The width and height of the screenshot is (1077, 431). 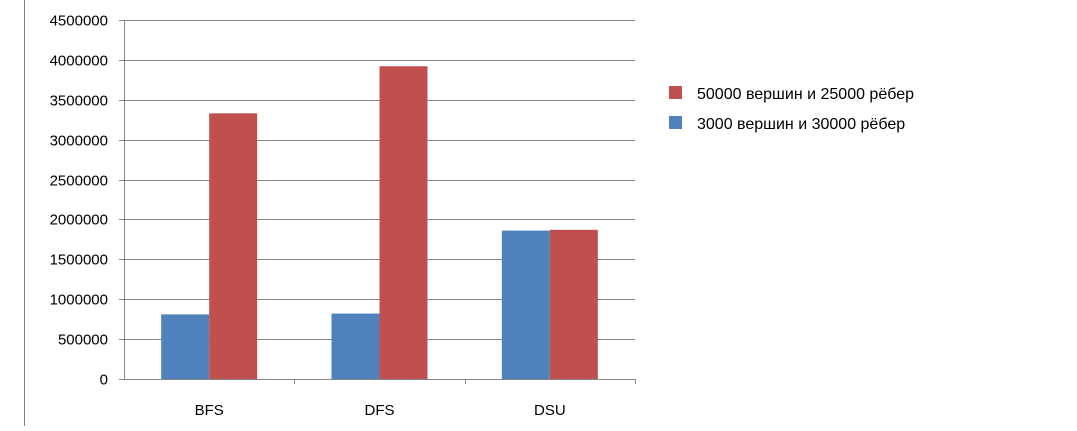 What do you see at coordinates (104, 380) in the screenshot?
I see `y-tick-label: 0` at bounding box center [104, 380].